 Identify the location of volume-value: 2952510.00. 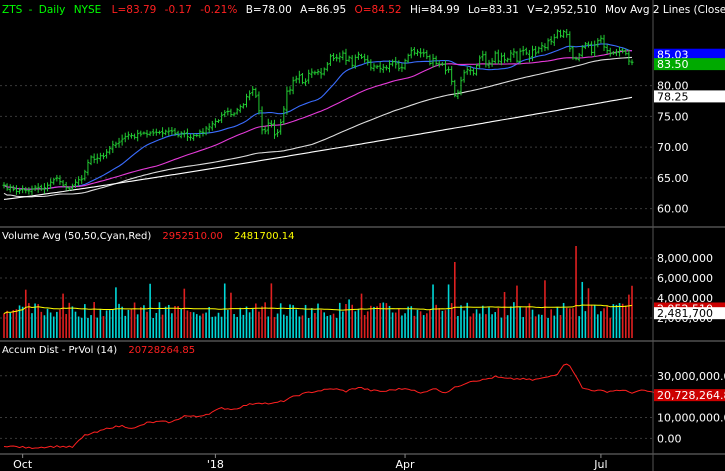
(192, 236).